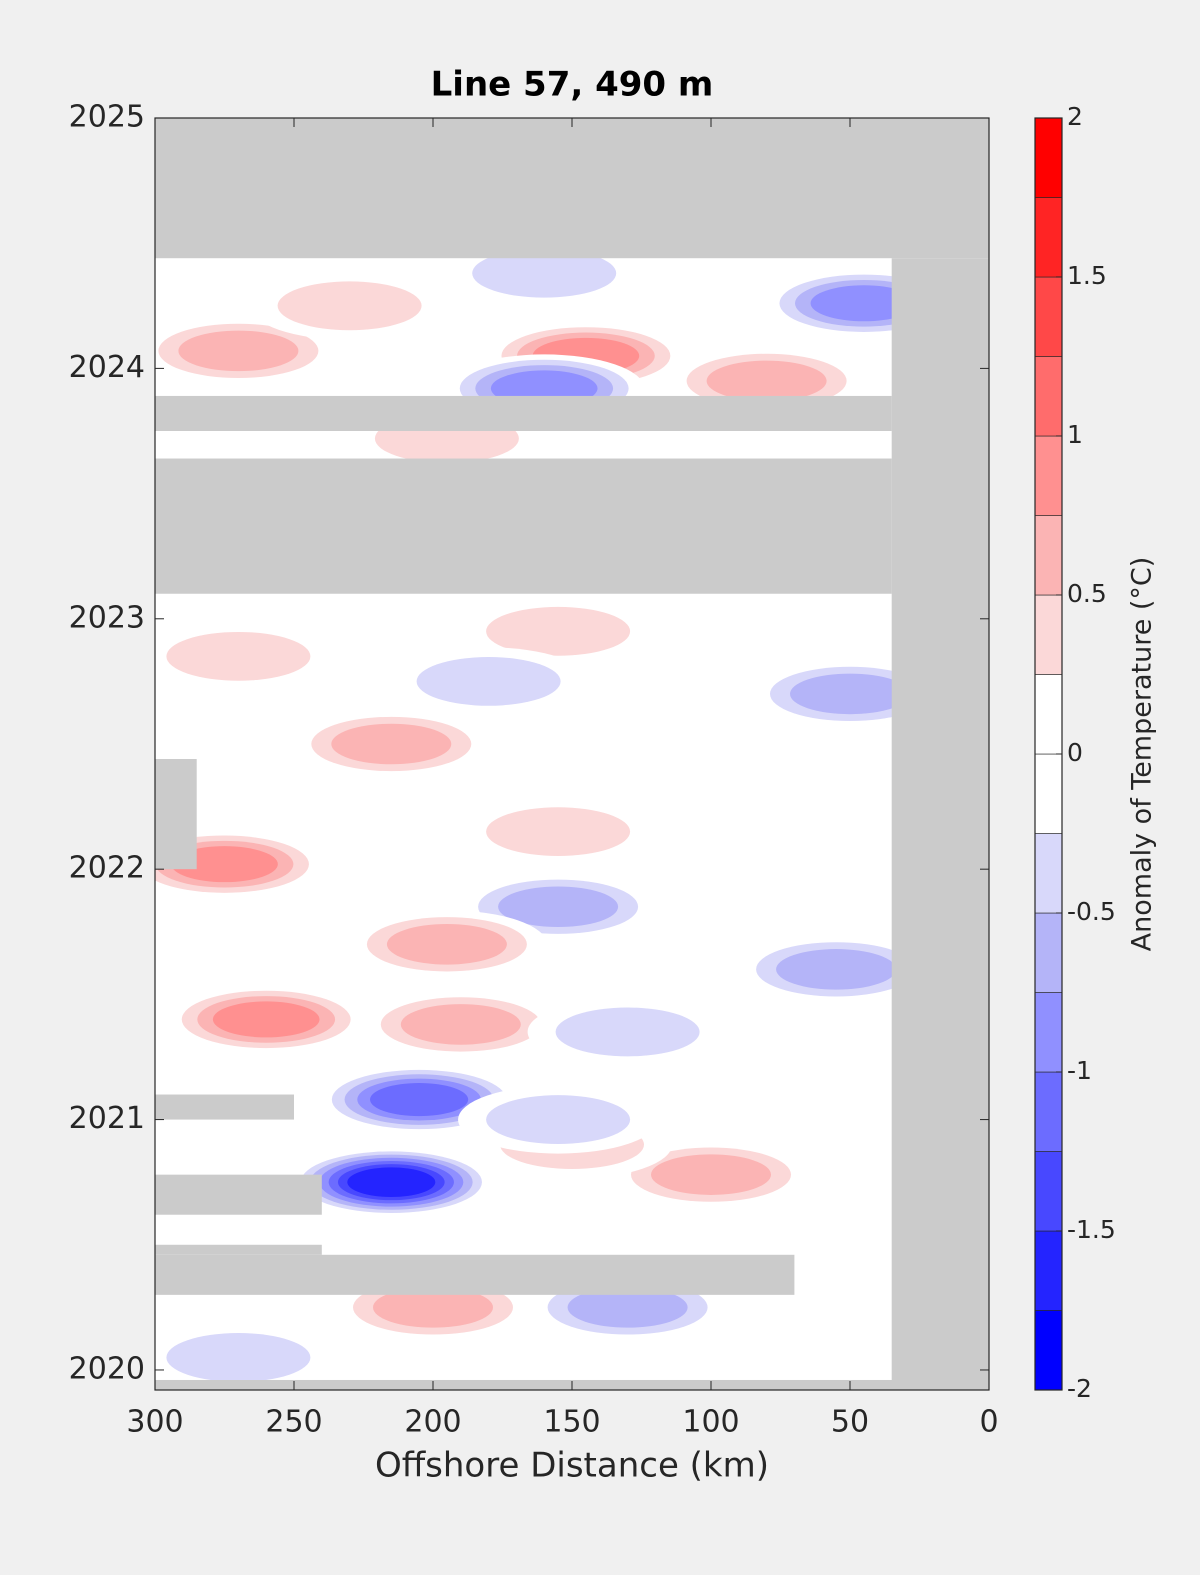 The height and width of the screenshot is (1575, 1200). I want to click on y-tick-label: 2025, so click(107, 117).